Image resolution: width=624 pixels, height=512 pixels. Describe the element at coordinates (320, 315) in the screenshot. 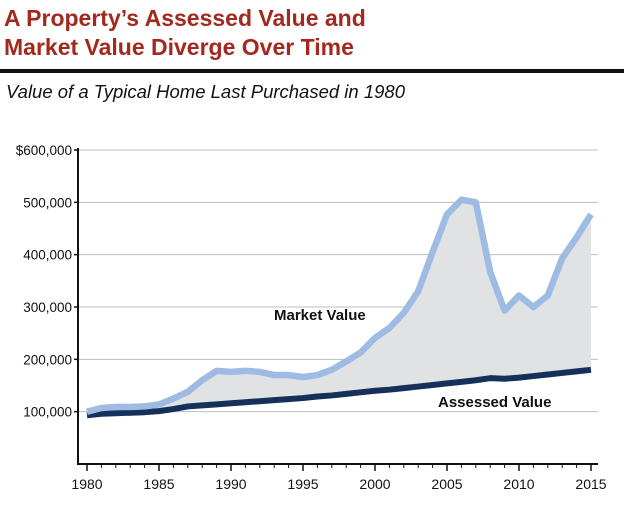

I see `market-value-label: Market Value` at that location.